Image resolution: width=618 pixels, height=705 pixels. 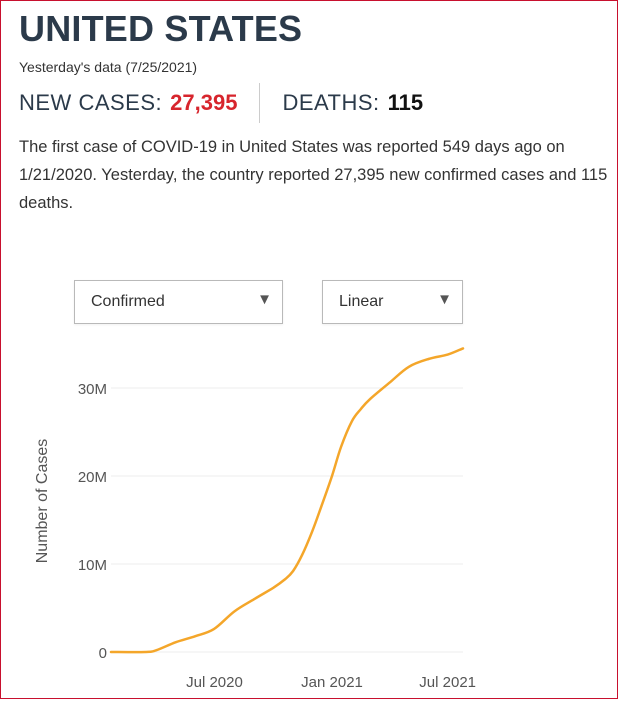 What do you see at coordinates (103, 653) in the screenshot?
I see `y-tick-label: 0` at bounding box center [103, 653].